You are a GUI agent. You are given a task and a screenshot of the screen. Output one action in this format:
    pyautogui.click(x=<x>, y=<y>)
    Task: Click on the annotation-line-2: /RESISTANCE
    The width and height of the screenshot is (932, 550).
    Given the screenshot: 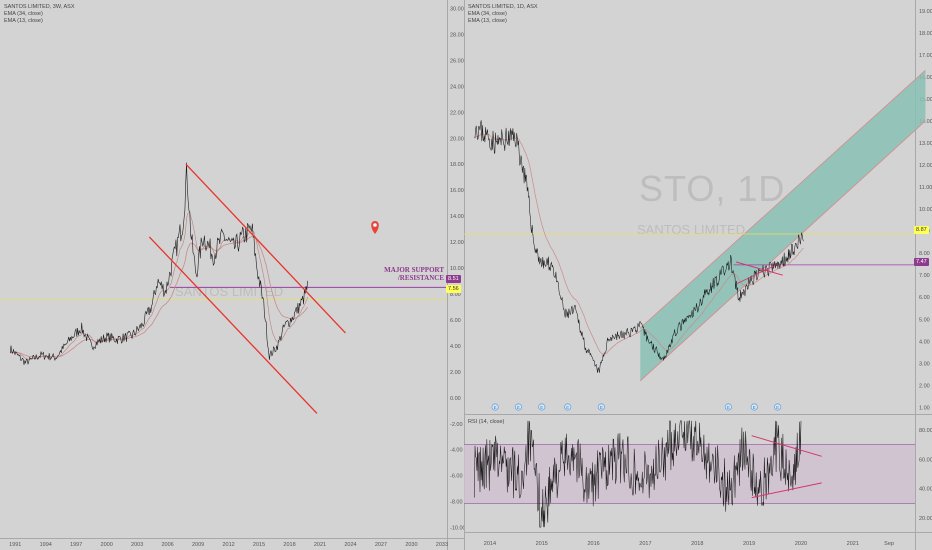 What is the action you would take?
    pyautogui.click(x=420, y=278)
    